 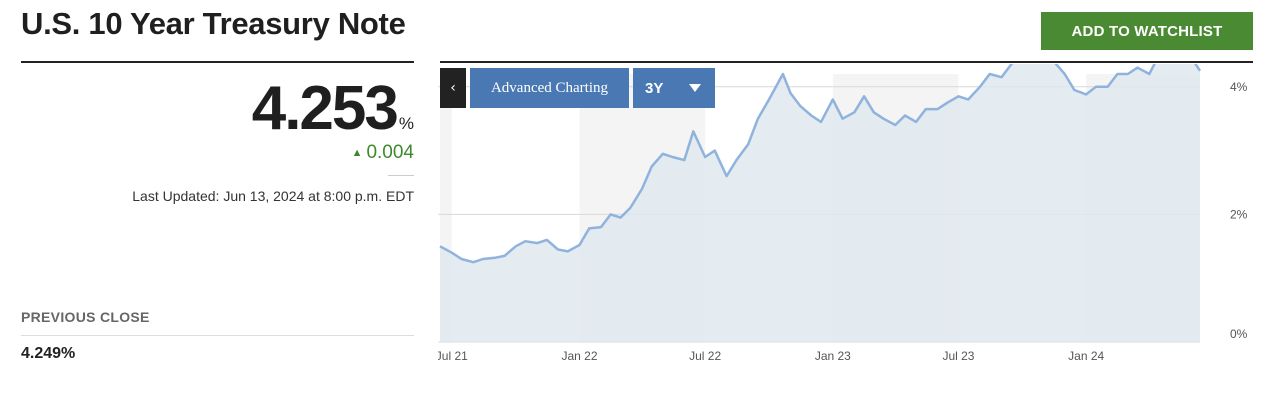 What do you see at coordinates (85, 317) in the screenshot?
I see `previous-close-label: PREVIOUS CLOSE` at bounding box center [85, 317].